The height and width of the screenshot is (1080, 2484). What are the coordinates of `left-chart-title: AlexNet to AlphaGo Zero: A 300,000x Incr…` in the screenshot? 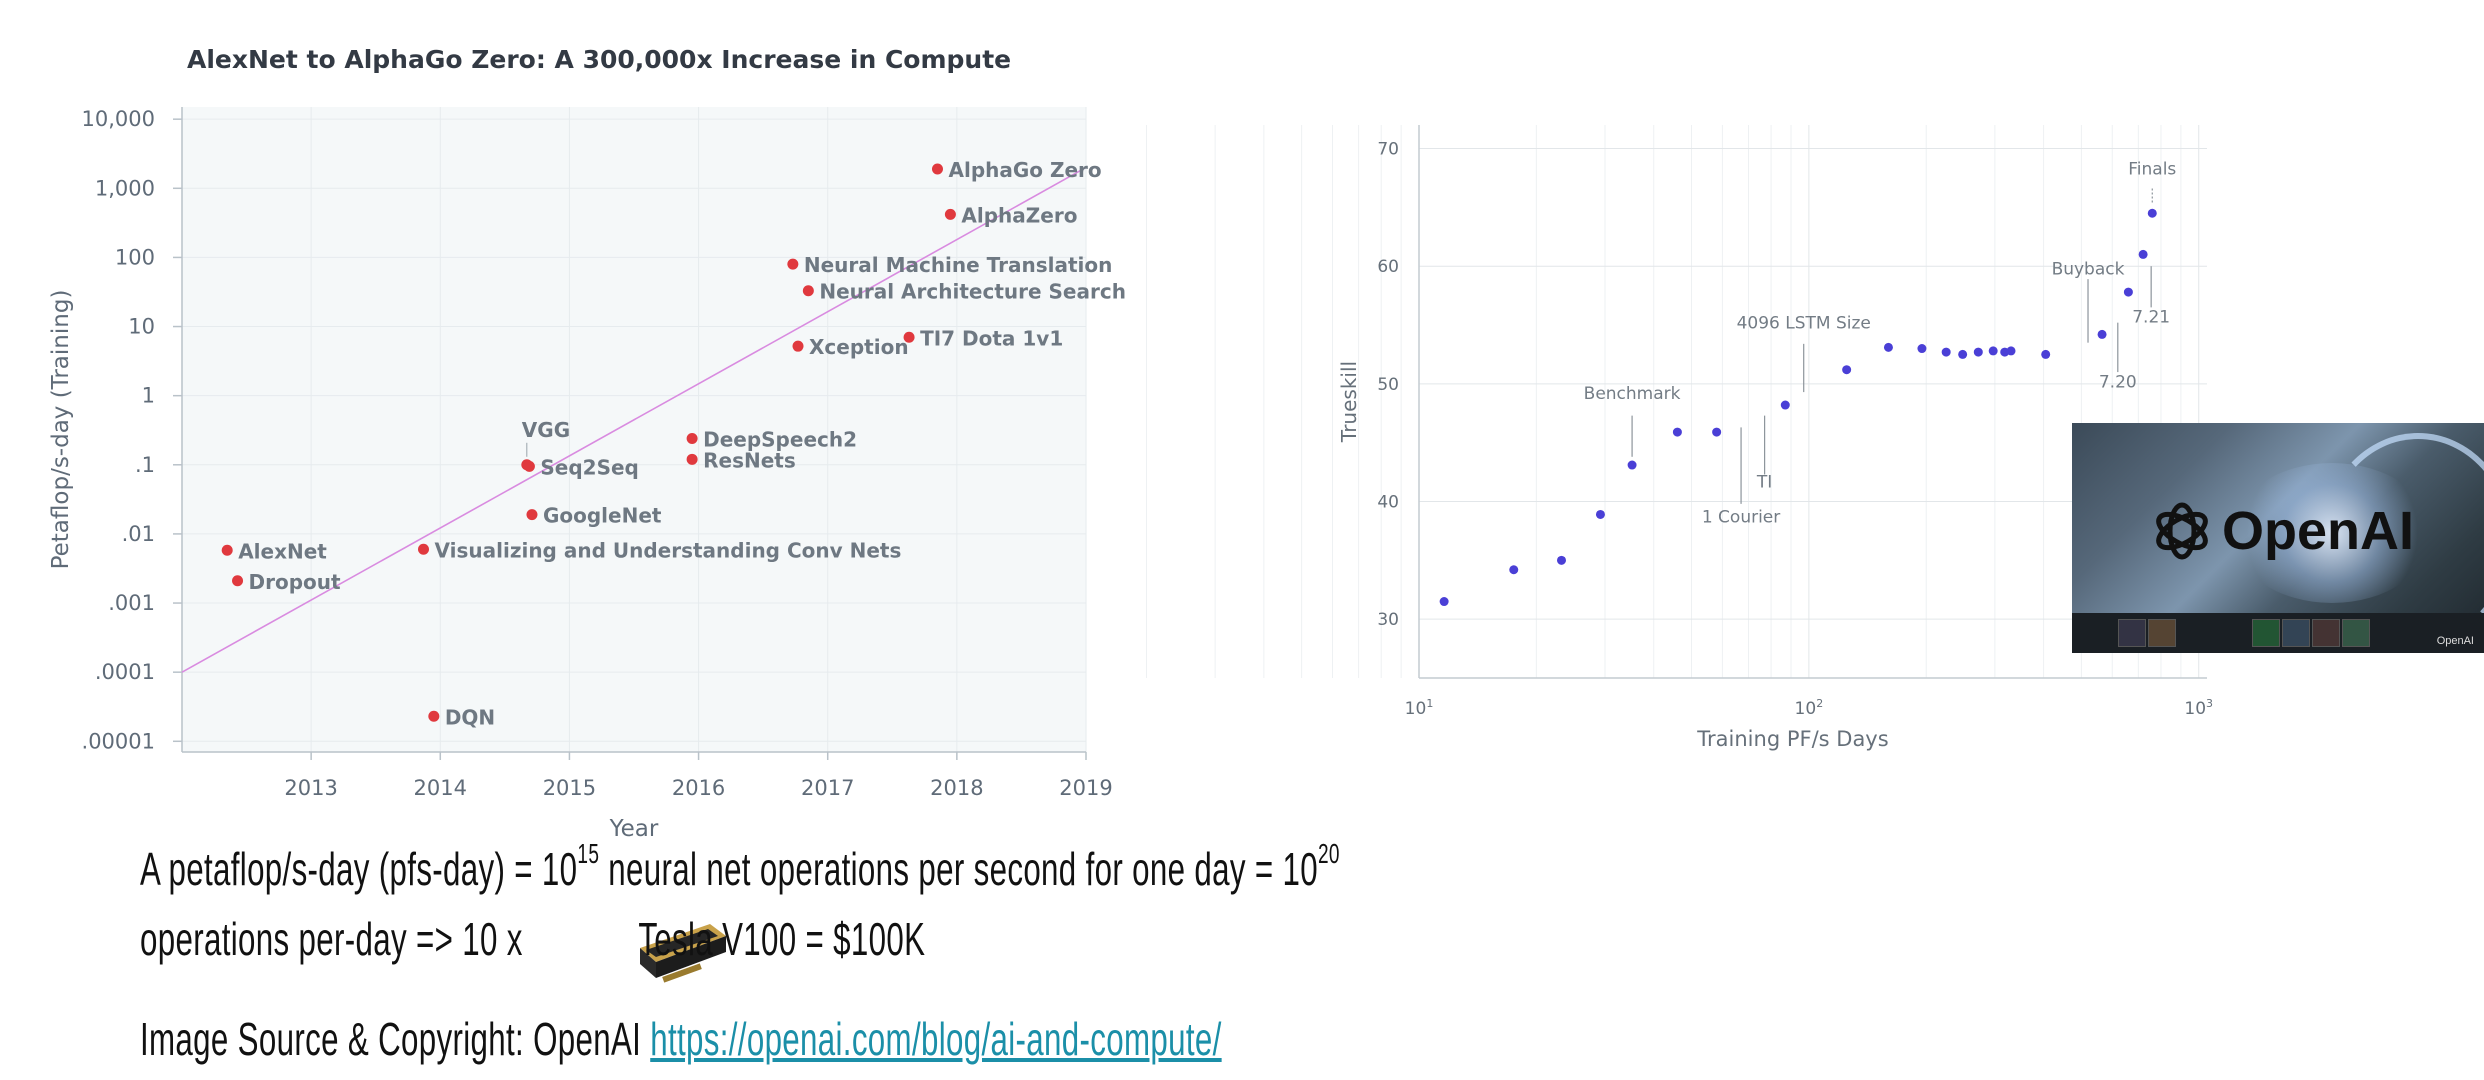 It's located at (599, 59).